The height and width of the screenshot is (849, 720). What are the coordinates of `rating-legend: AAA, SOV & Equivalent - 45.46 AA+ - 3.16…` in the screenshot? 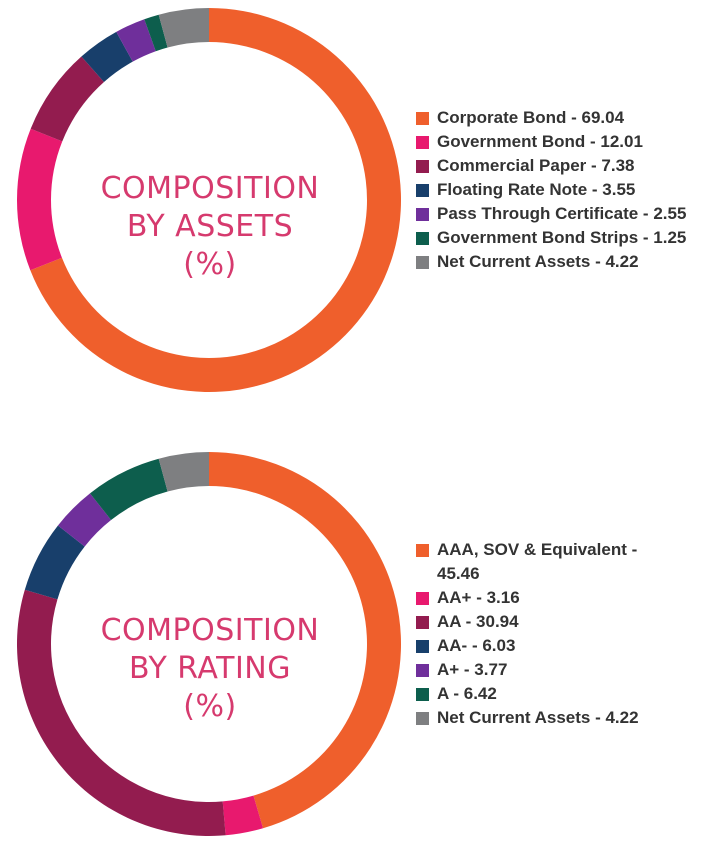 It's located at (546, 634).